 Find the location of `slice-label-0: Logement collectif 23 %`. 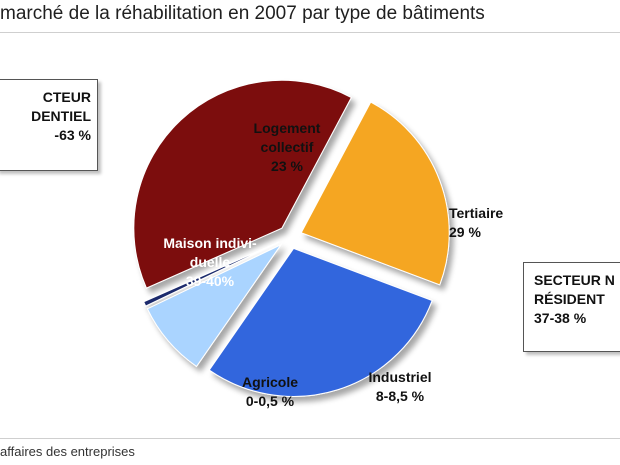

slice-label-0: Logement collectif 23 % is located at coordinates (287, 147).